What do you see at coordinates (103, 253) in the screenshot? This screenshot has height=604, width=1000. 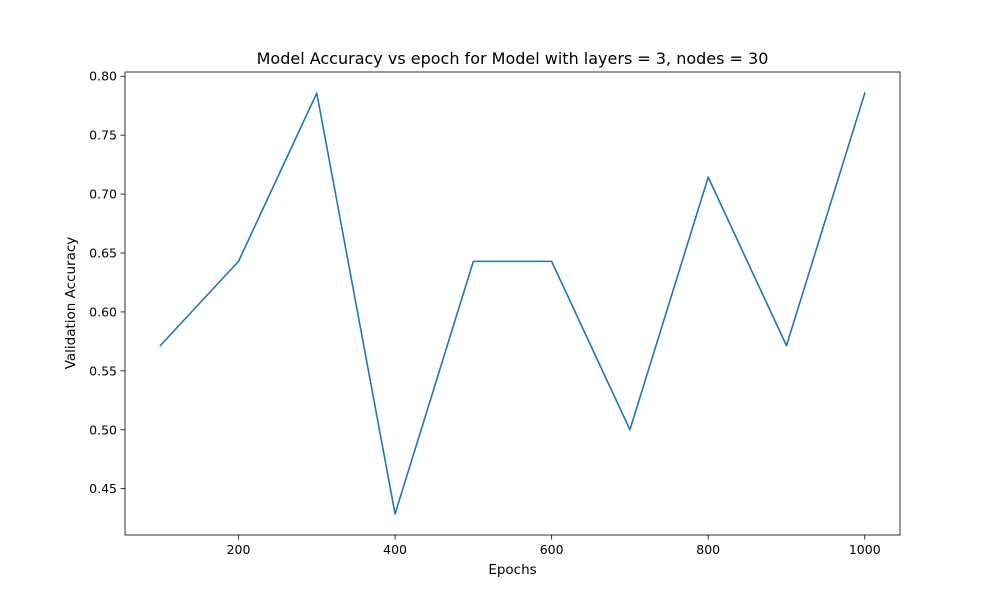 I see `y-tick-label: 0.65` at bounding box center [103, 253].